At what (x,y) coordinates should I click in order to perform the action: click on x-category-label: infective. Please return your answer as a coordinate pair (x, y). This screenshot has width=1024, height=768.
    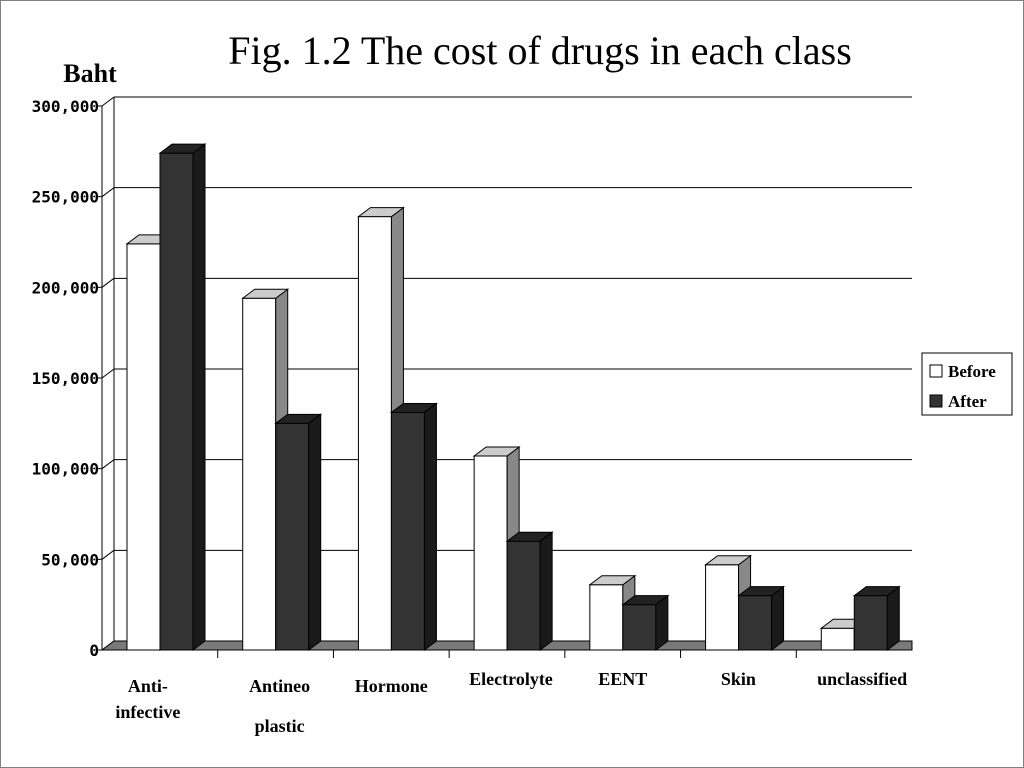
    Looking at the image, I should click on (147, 712).